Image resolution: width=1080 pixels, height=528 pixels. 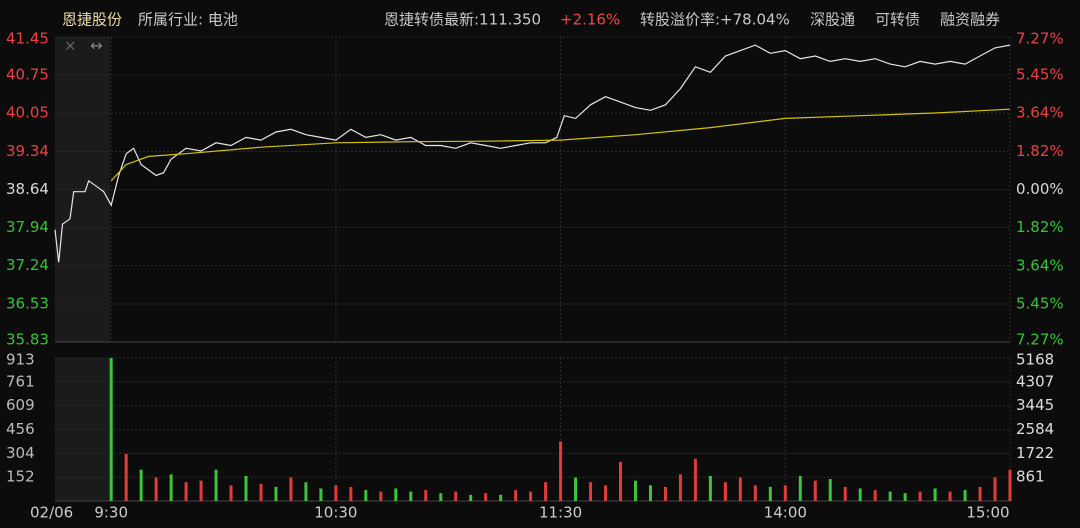 What do you see at coordinates (1030, 477) in the screenshot?
I see `y2-tick-label: 861` at bounding box center [1030, 477].